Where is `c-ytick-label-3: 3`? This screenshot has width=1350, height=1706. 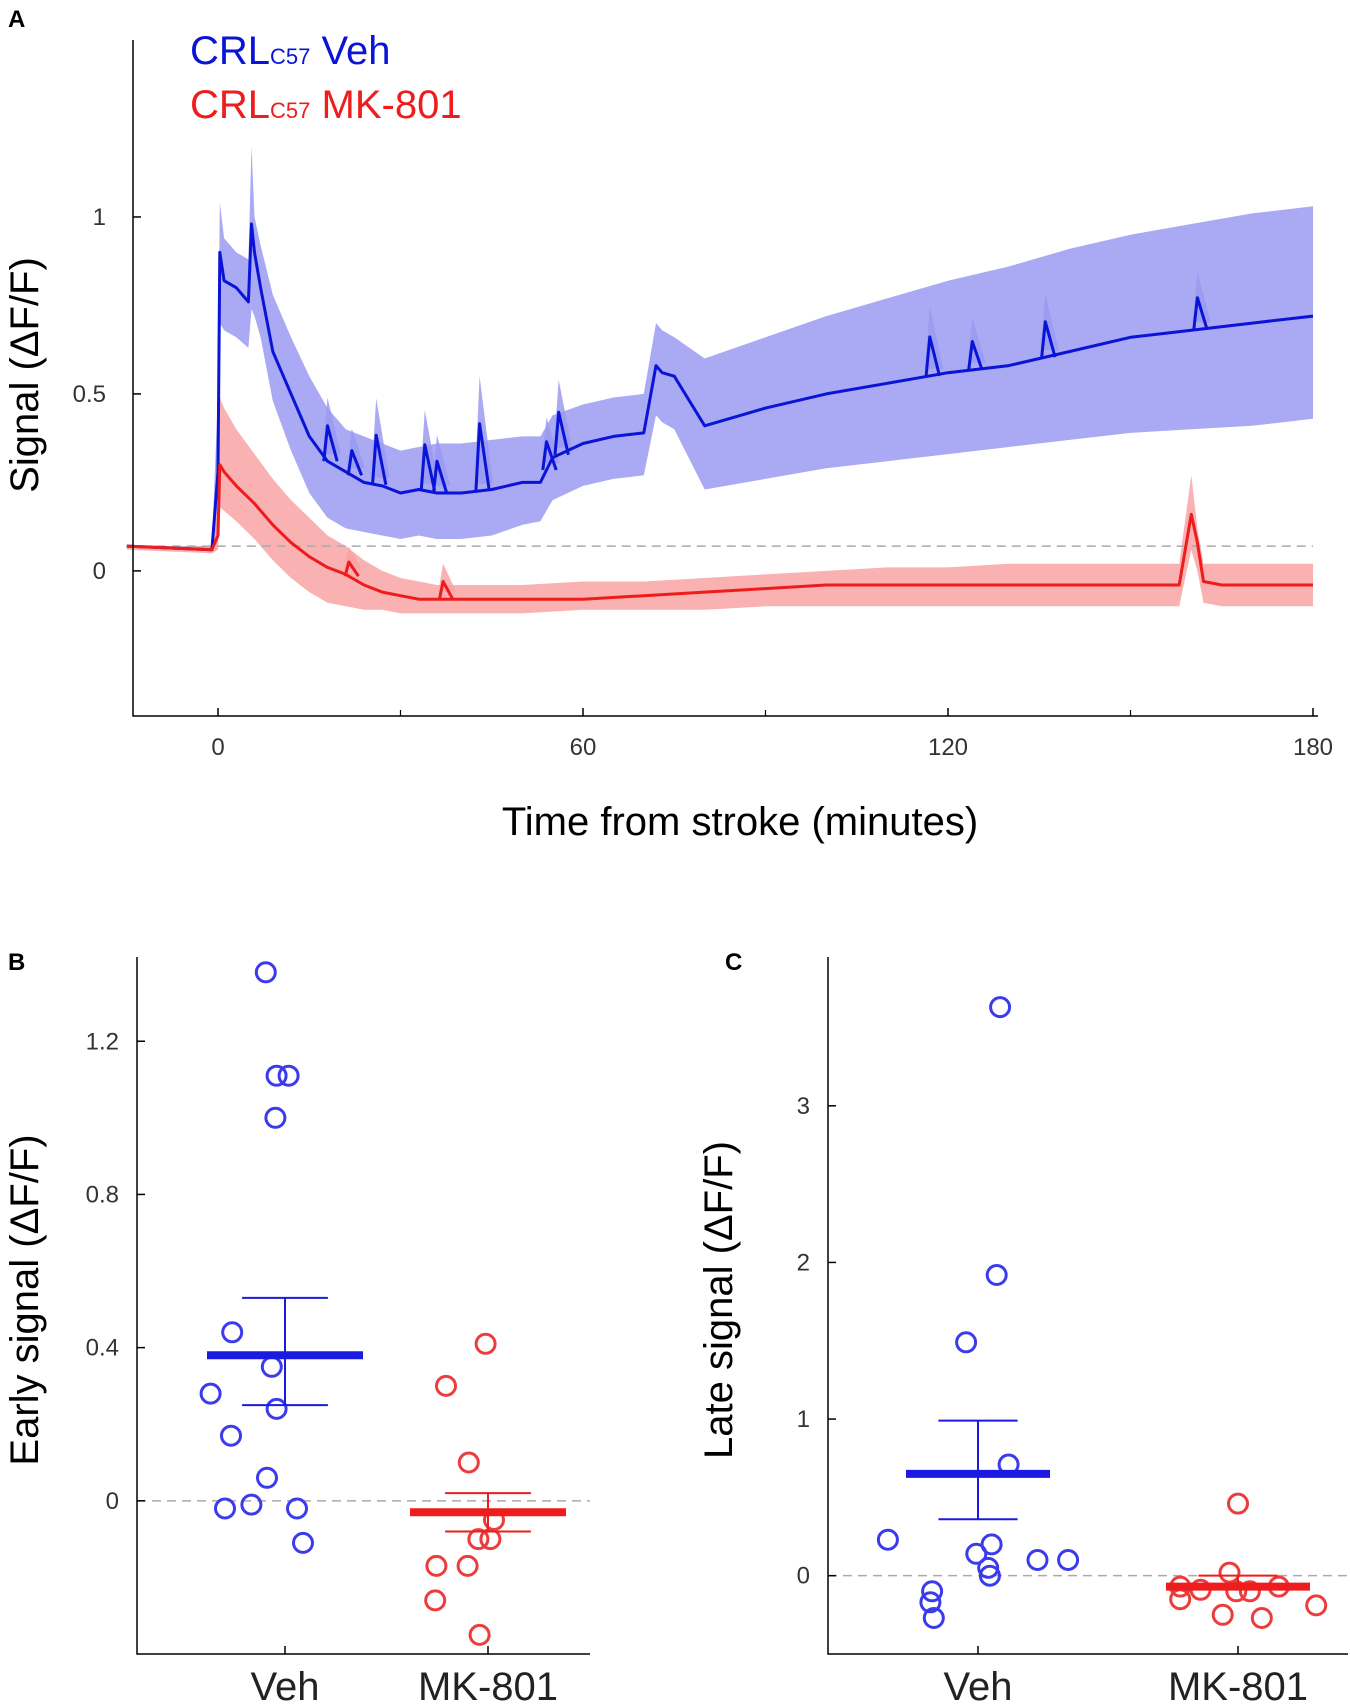 c-ytick-label-3: 3 is located at coordinates (803, 1106).